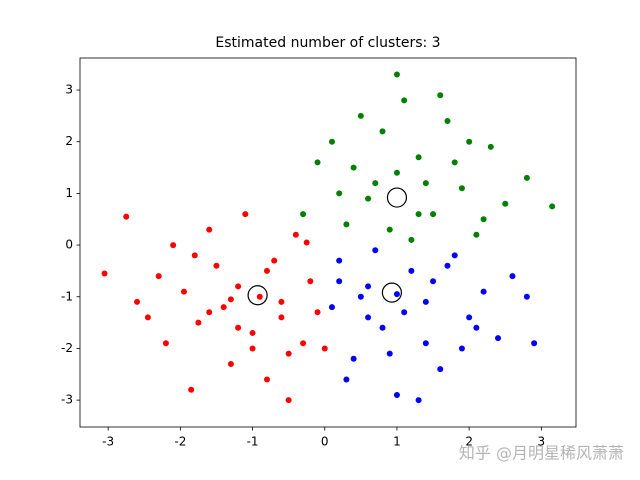 The width and height of the screenshot is (640, 480). Describe the element at coordinates (180, 442) in the screenshot. I see `x-tick-label: -2` at that location.